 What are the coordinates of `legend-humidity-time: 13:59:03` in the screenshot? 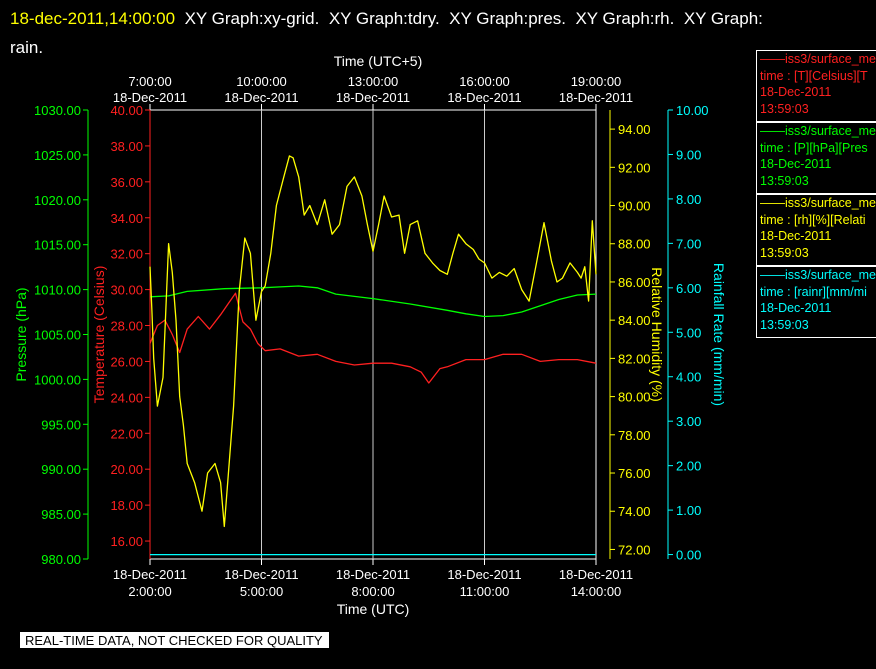 It's located at (784, 252).